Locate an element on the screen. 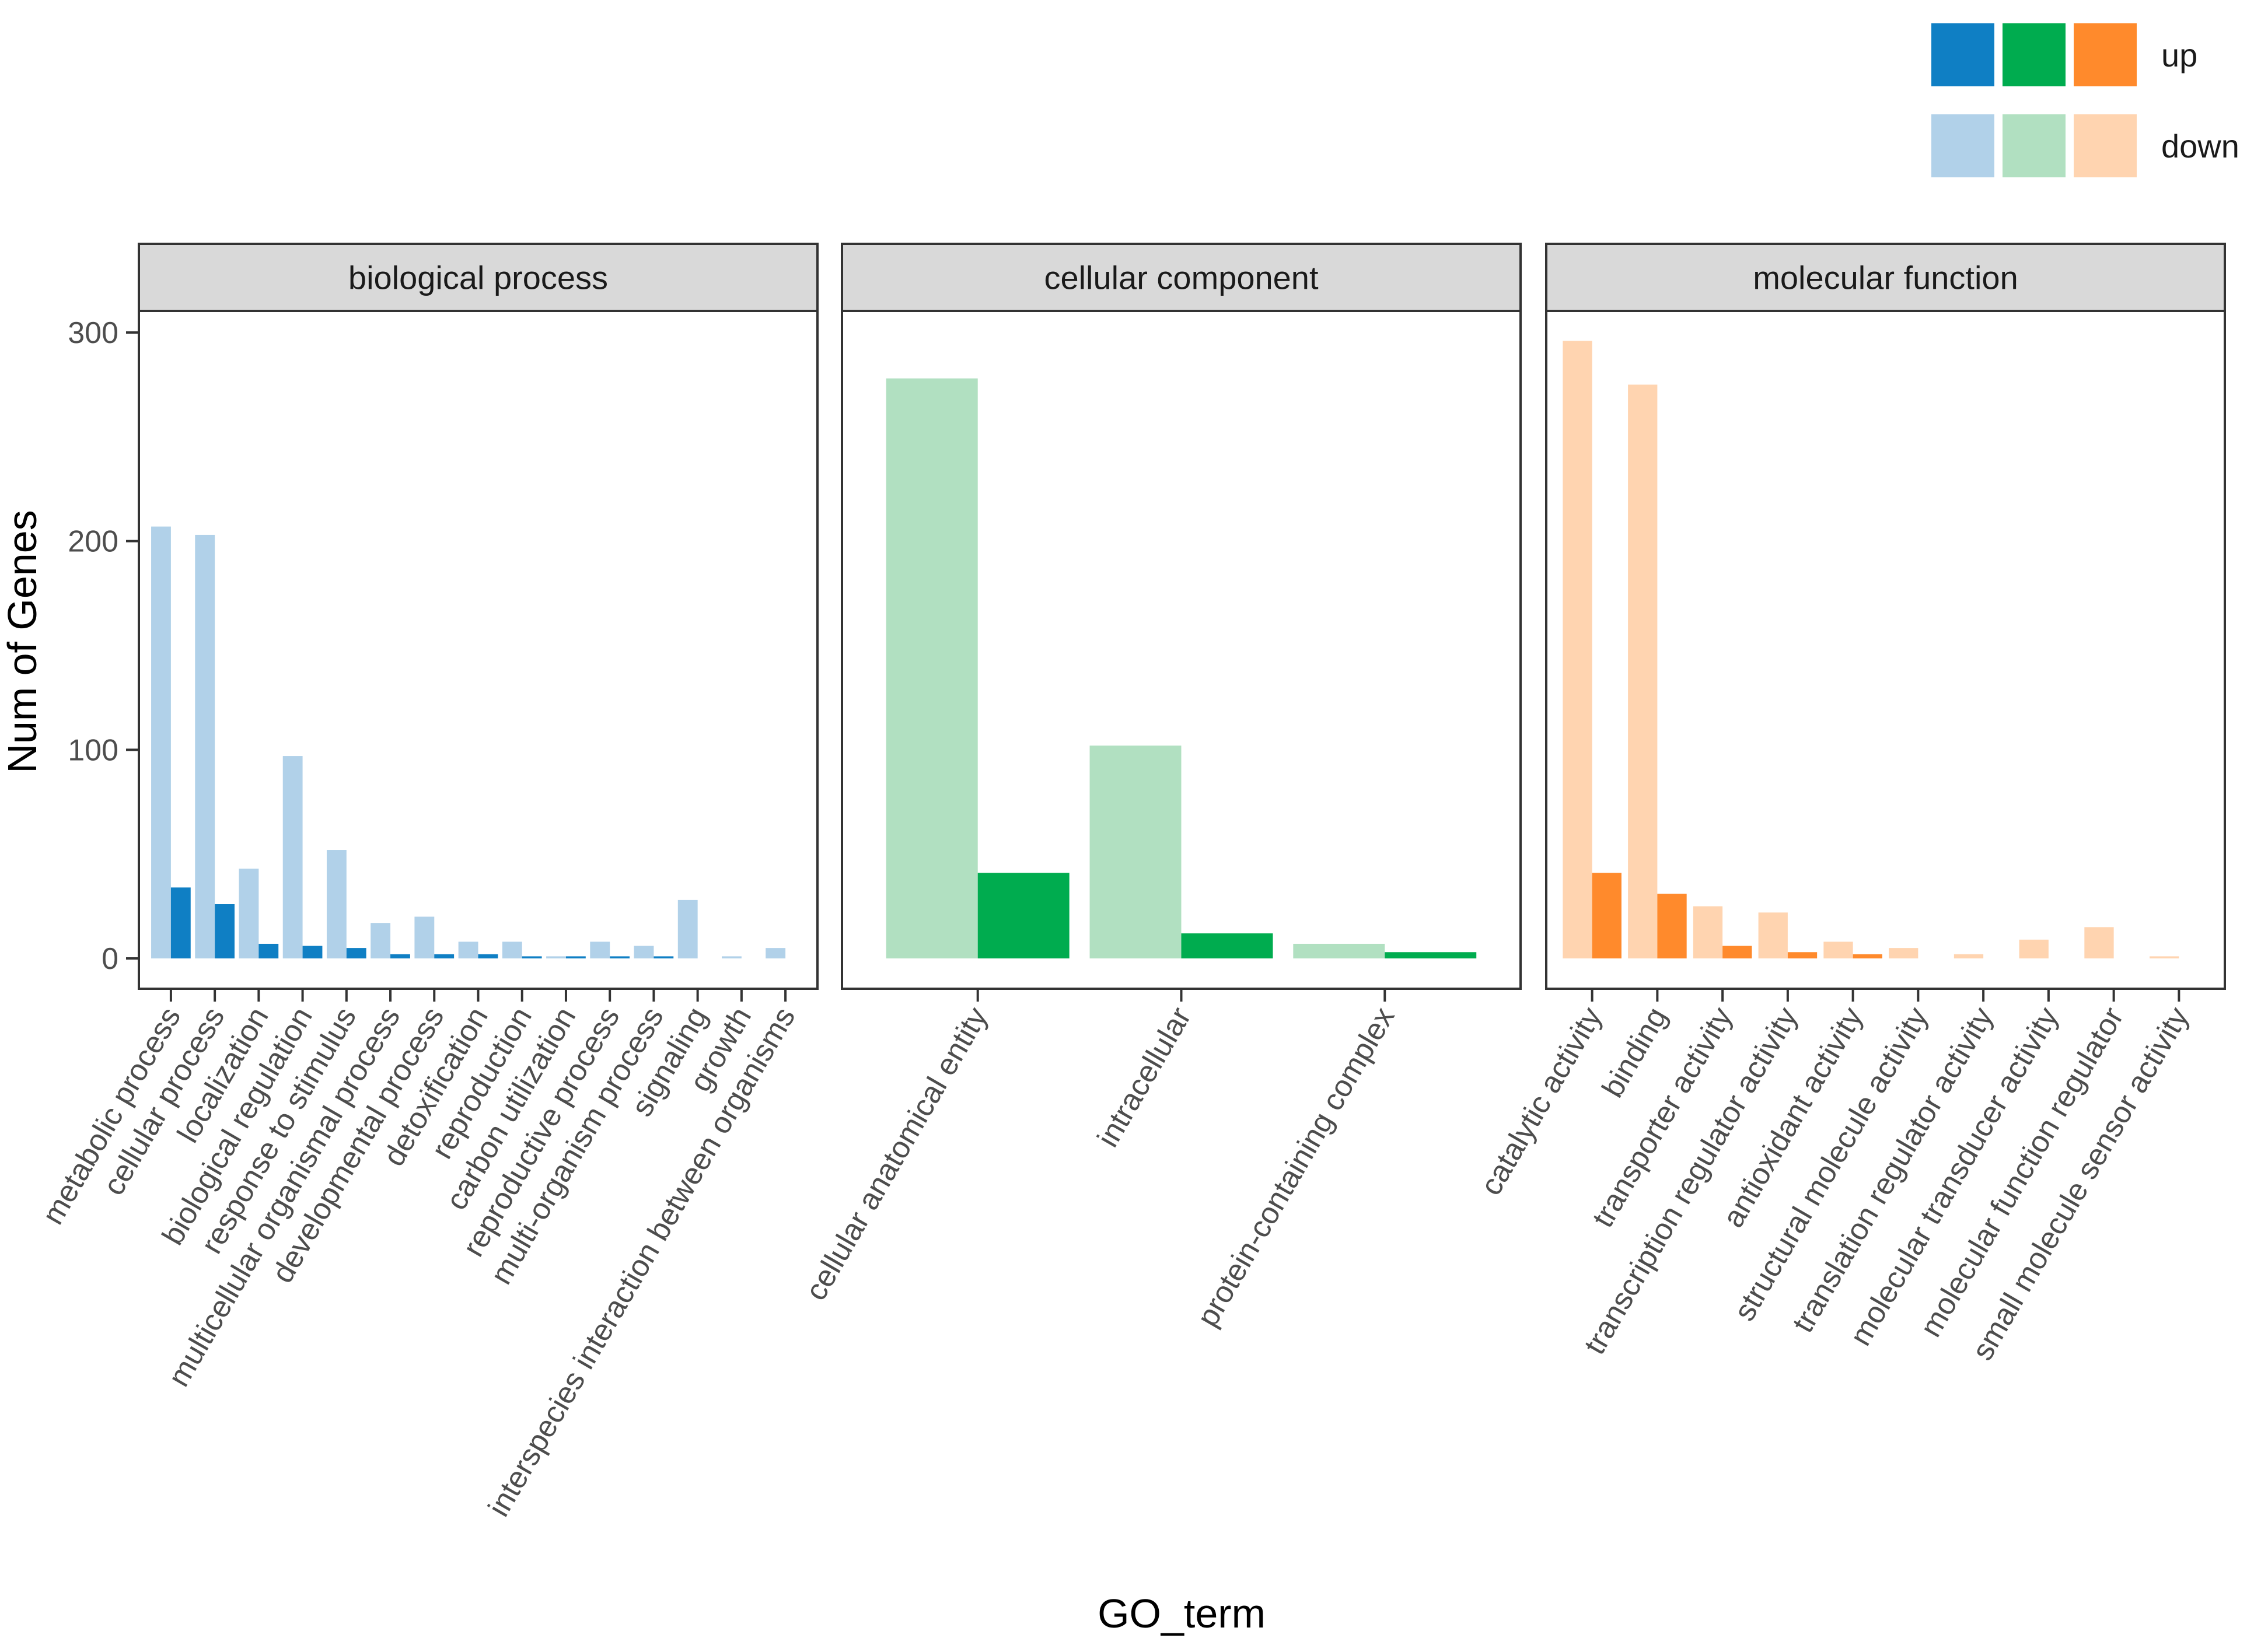 The height and width of the screenshot is (1652, 2247). bar-down-cellular-process is located at coordinates (205, 746).